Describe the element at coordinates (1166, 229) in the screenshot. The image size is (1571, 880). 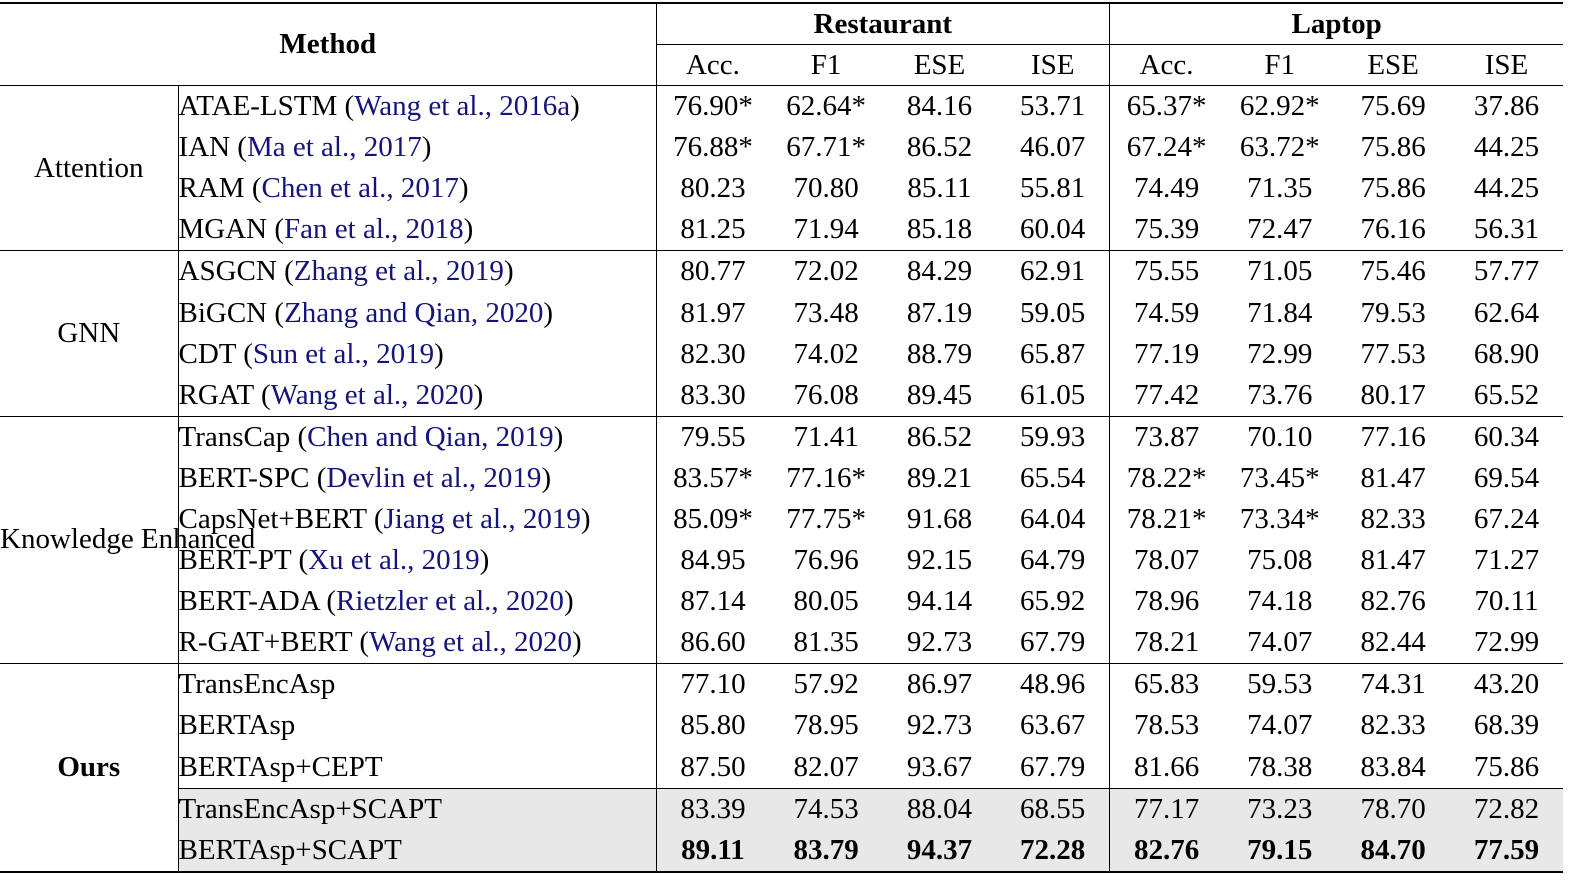
I see `value-cell: 75.39` at that location.